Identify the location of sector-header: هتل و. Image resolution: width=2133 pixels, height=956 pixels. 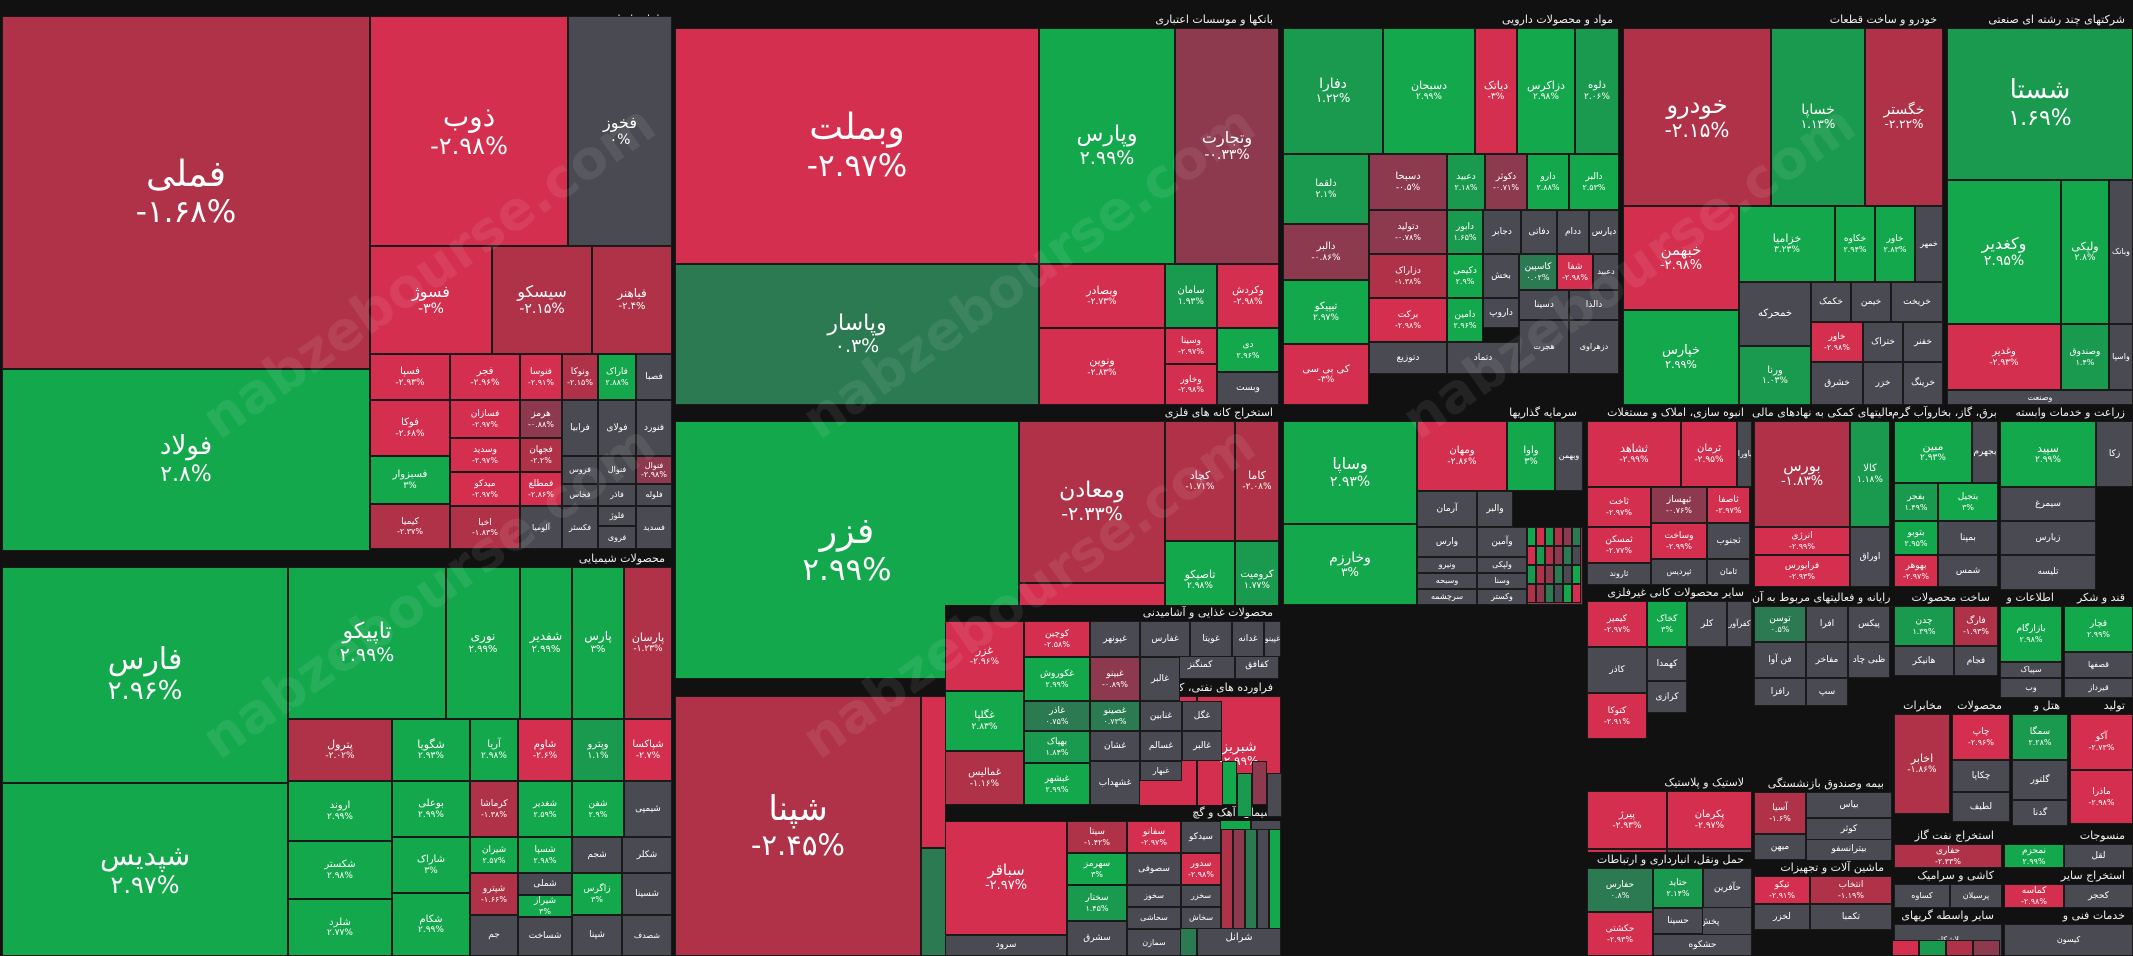
(2039, 706).